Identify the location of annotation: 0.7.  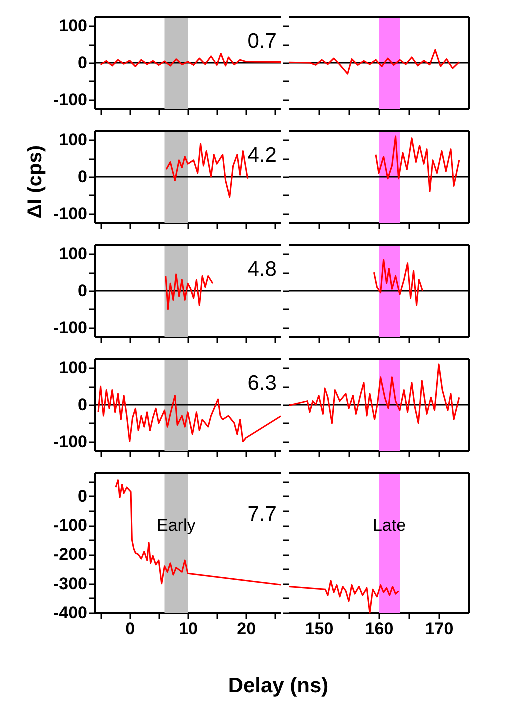
(262, 41).